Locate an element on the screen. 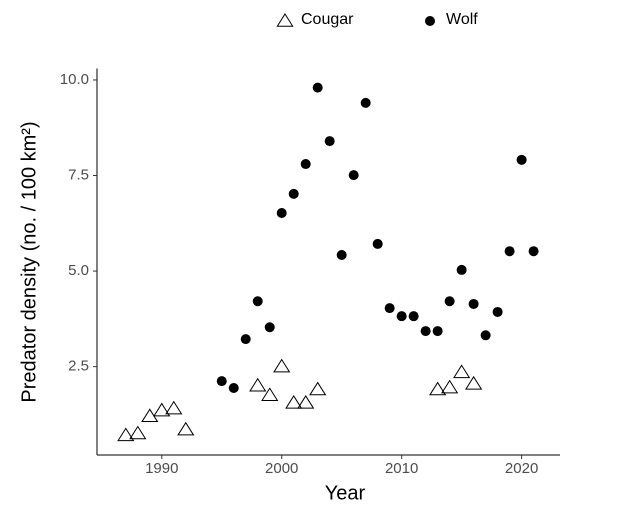 The height and width of the screenshot is (506, 623). y-axis-title: Predator density (no. / 100 km²) is located at coordinates (29, 261).